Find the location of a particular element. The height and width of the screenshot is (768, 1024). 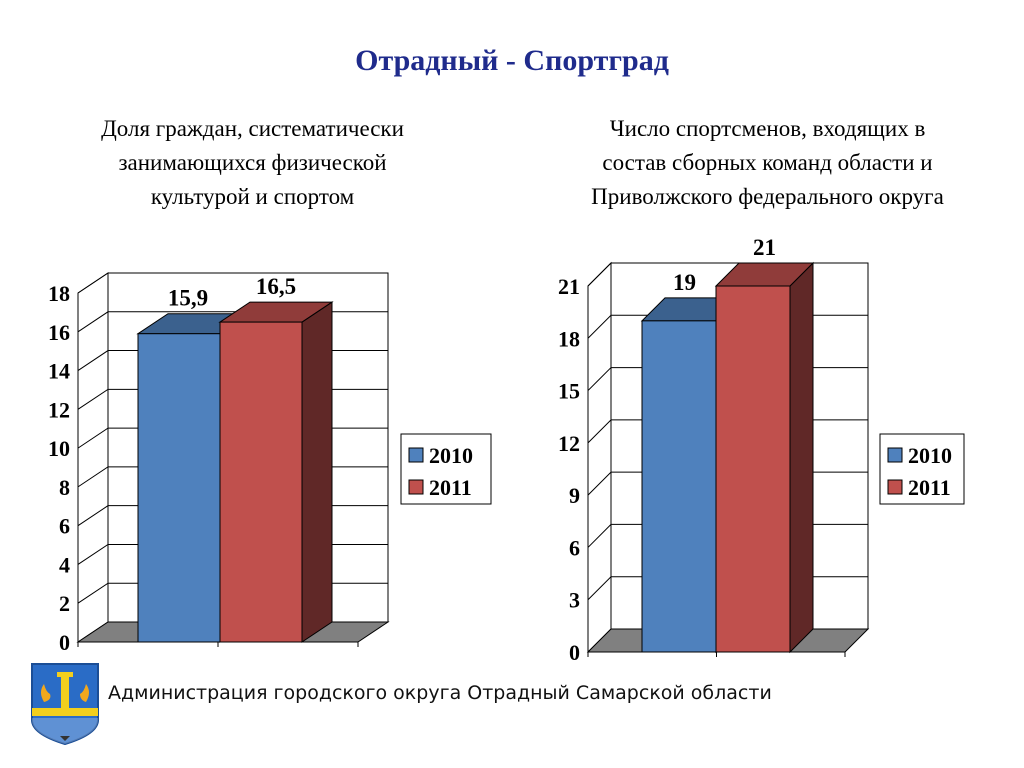

chart1-data-label-2010: 15,9 is located at coordinates (188, 298).